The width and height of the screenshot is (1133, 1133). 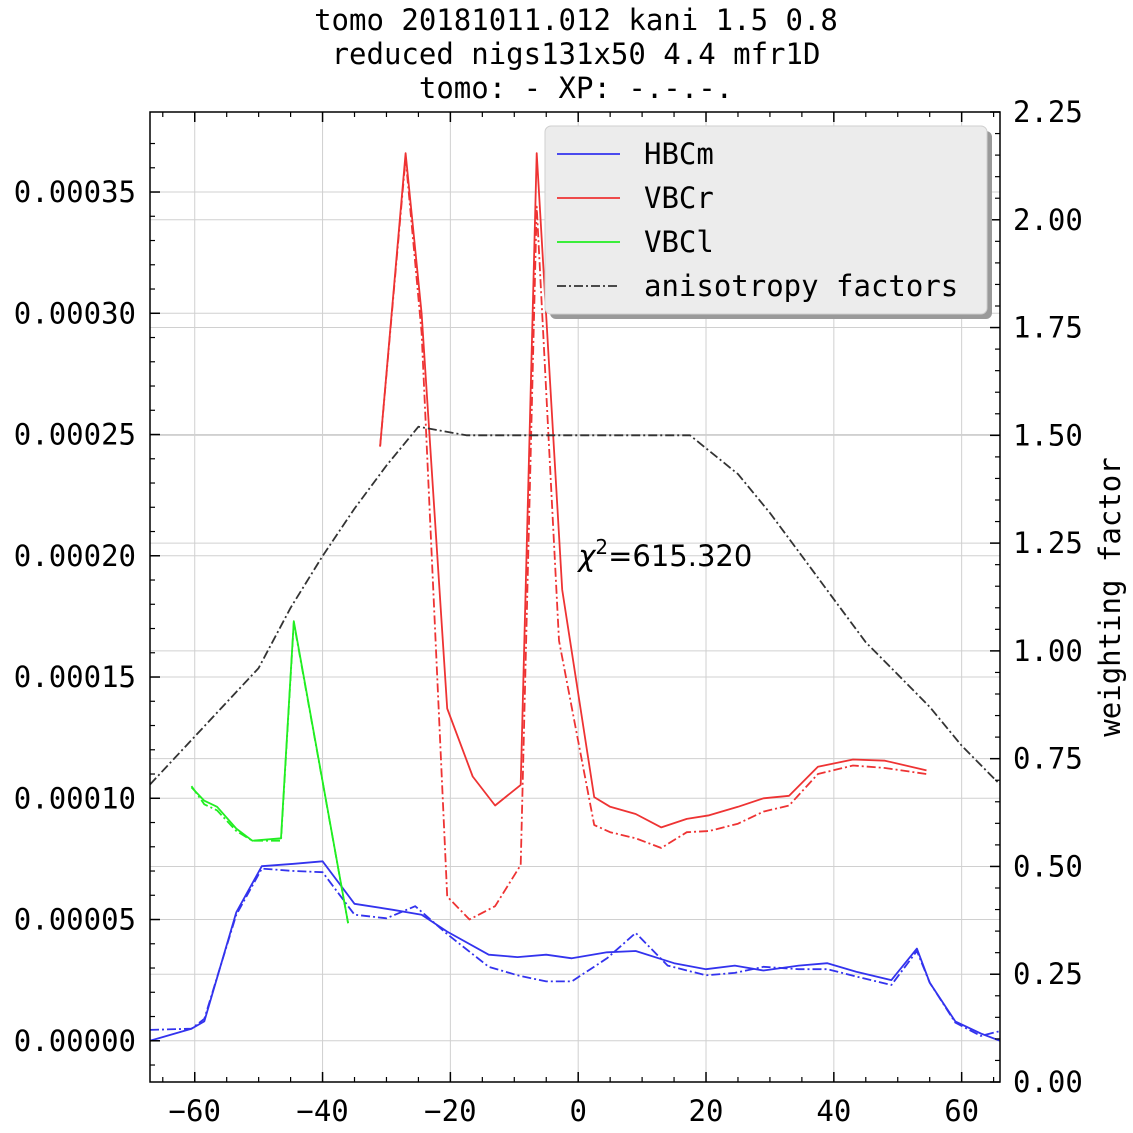 What do you see at coordinates (75, 677) in the screenshot?
I see `y-tick-label: 0.00015` at bounding box center [75, 677].